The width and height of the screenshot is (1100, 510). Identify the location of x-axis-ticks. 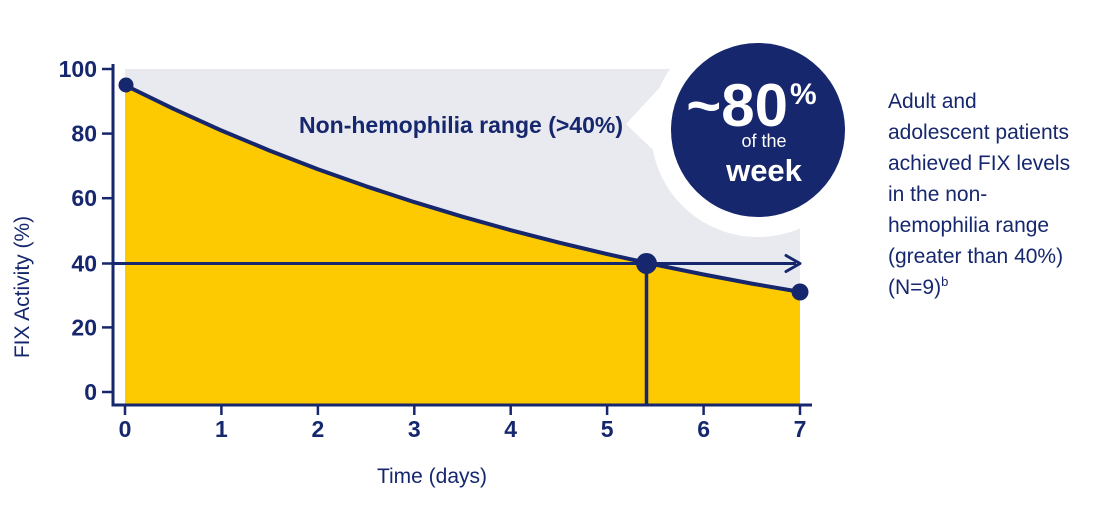
(462, 410).